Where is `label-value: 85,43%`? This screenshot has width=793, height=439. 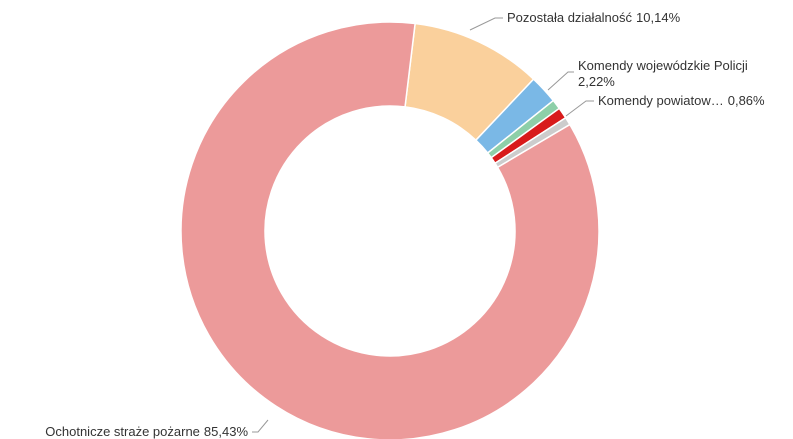 label-value: 85,43% is located at coordinates (226, 431).